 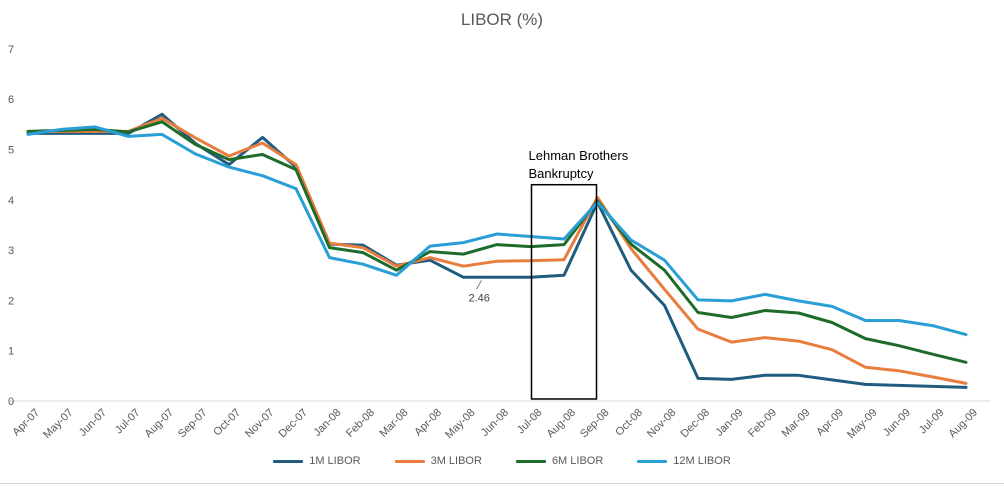 What do you see at coordinates (11, 100) in the screenshot?
I see `y-tick-label: 6` at bounding box center [11, 100].